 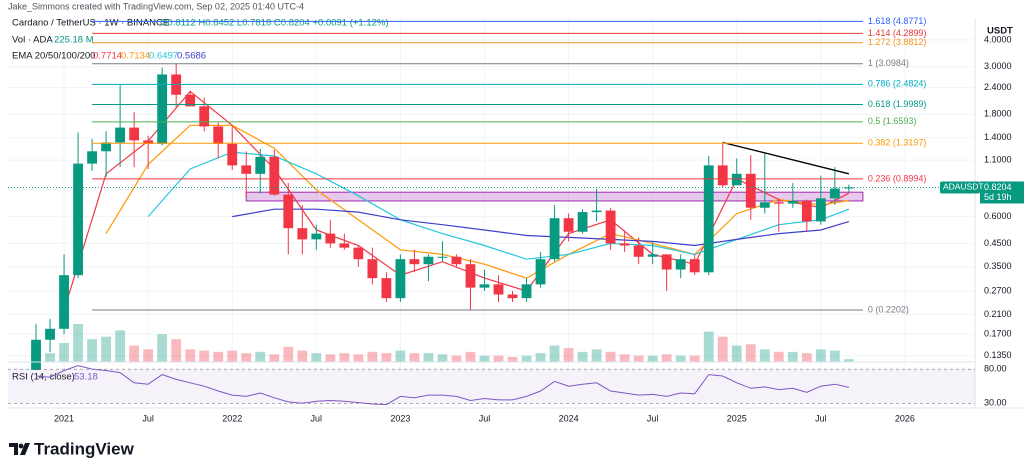 What do you see at coordinates (191, 56) in the screenshot?
I see `ema-value: 0.5686` at bounding box center [191, 56].